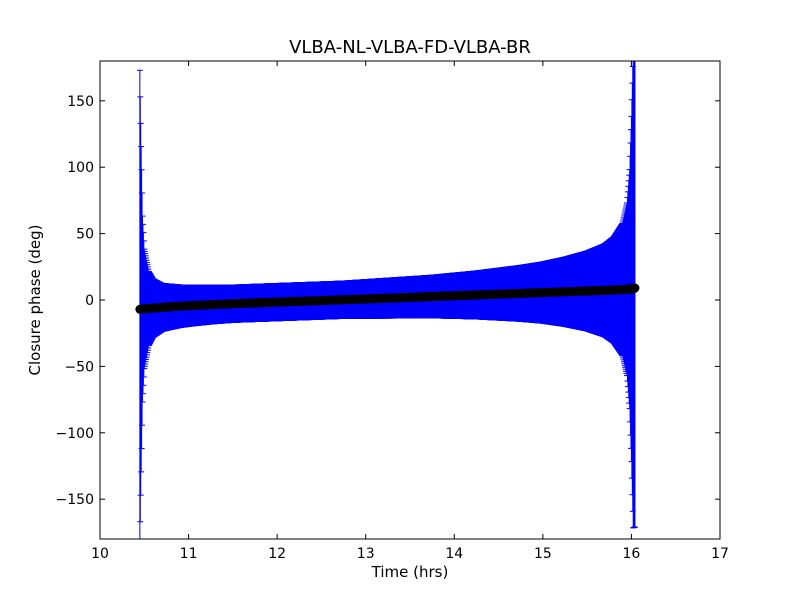 The image size is (800, 600). I want to click on data-points, so click(387, 298).